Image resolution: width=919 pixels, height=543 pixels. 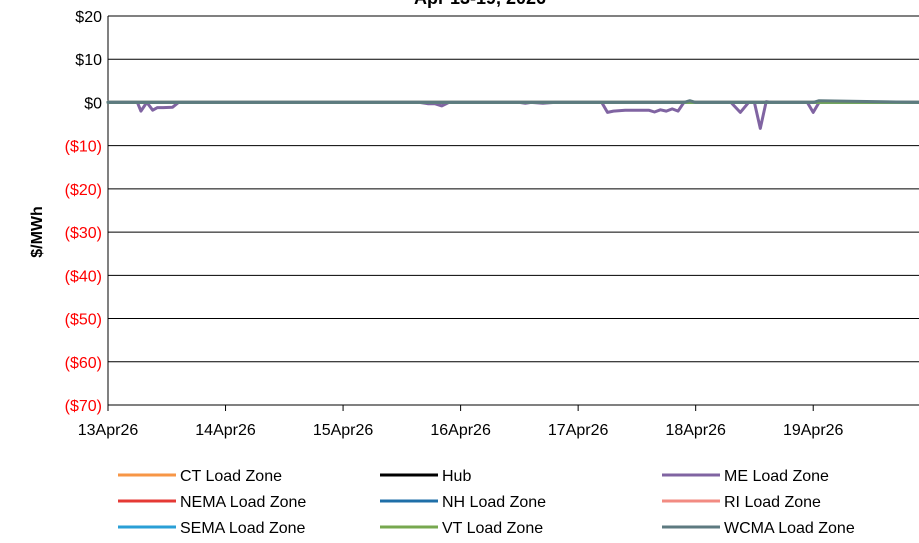 What do you see at coordinates (83, 276) in the screenshot?
I see `y-tick-label: ($40)` at bounding box center [83, 276].